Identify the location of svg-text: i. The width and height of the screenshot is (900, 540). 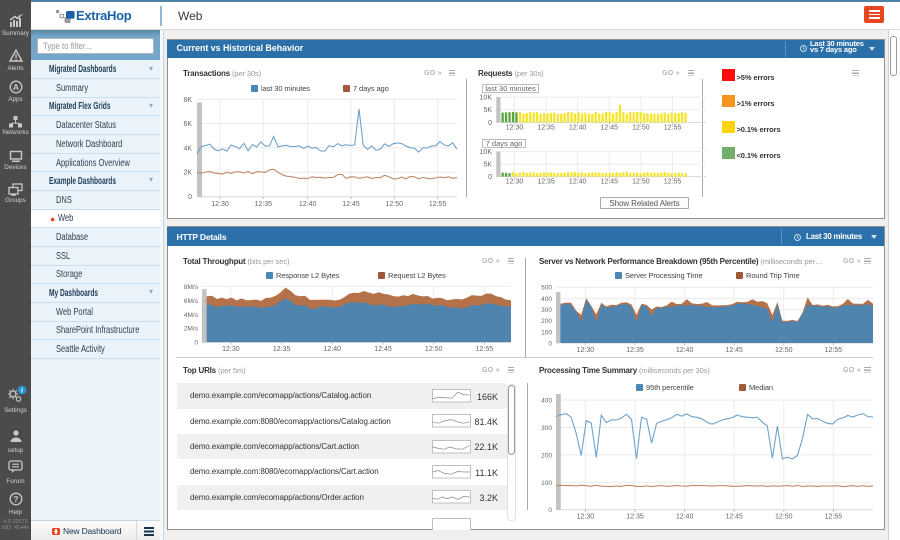
(22, 391).